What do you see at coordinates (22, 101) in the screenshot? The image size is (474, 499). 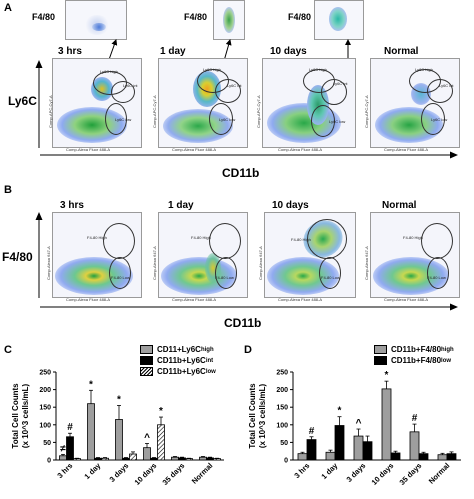 I see `a-y-marker: Ly6C` at bounding box center [22, 101].